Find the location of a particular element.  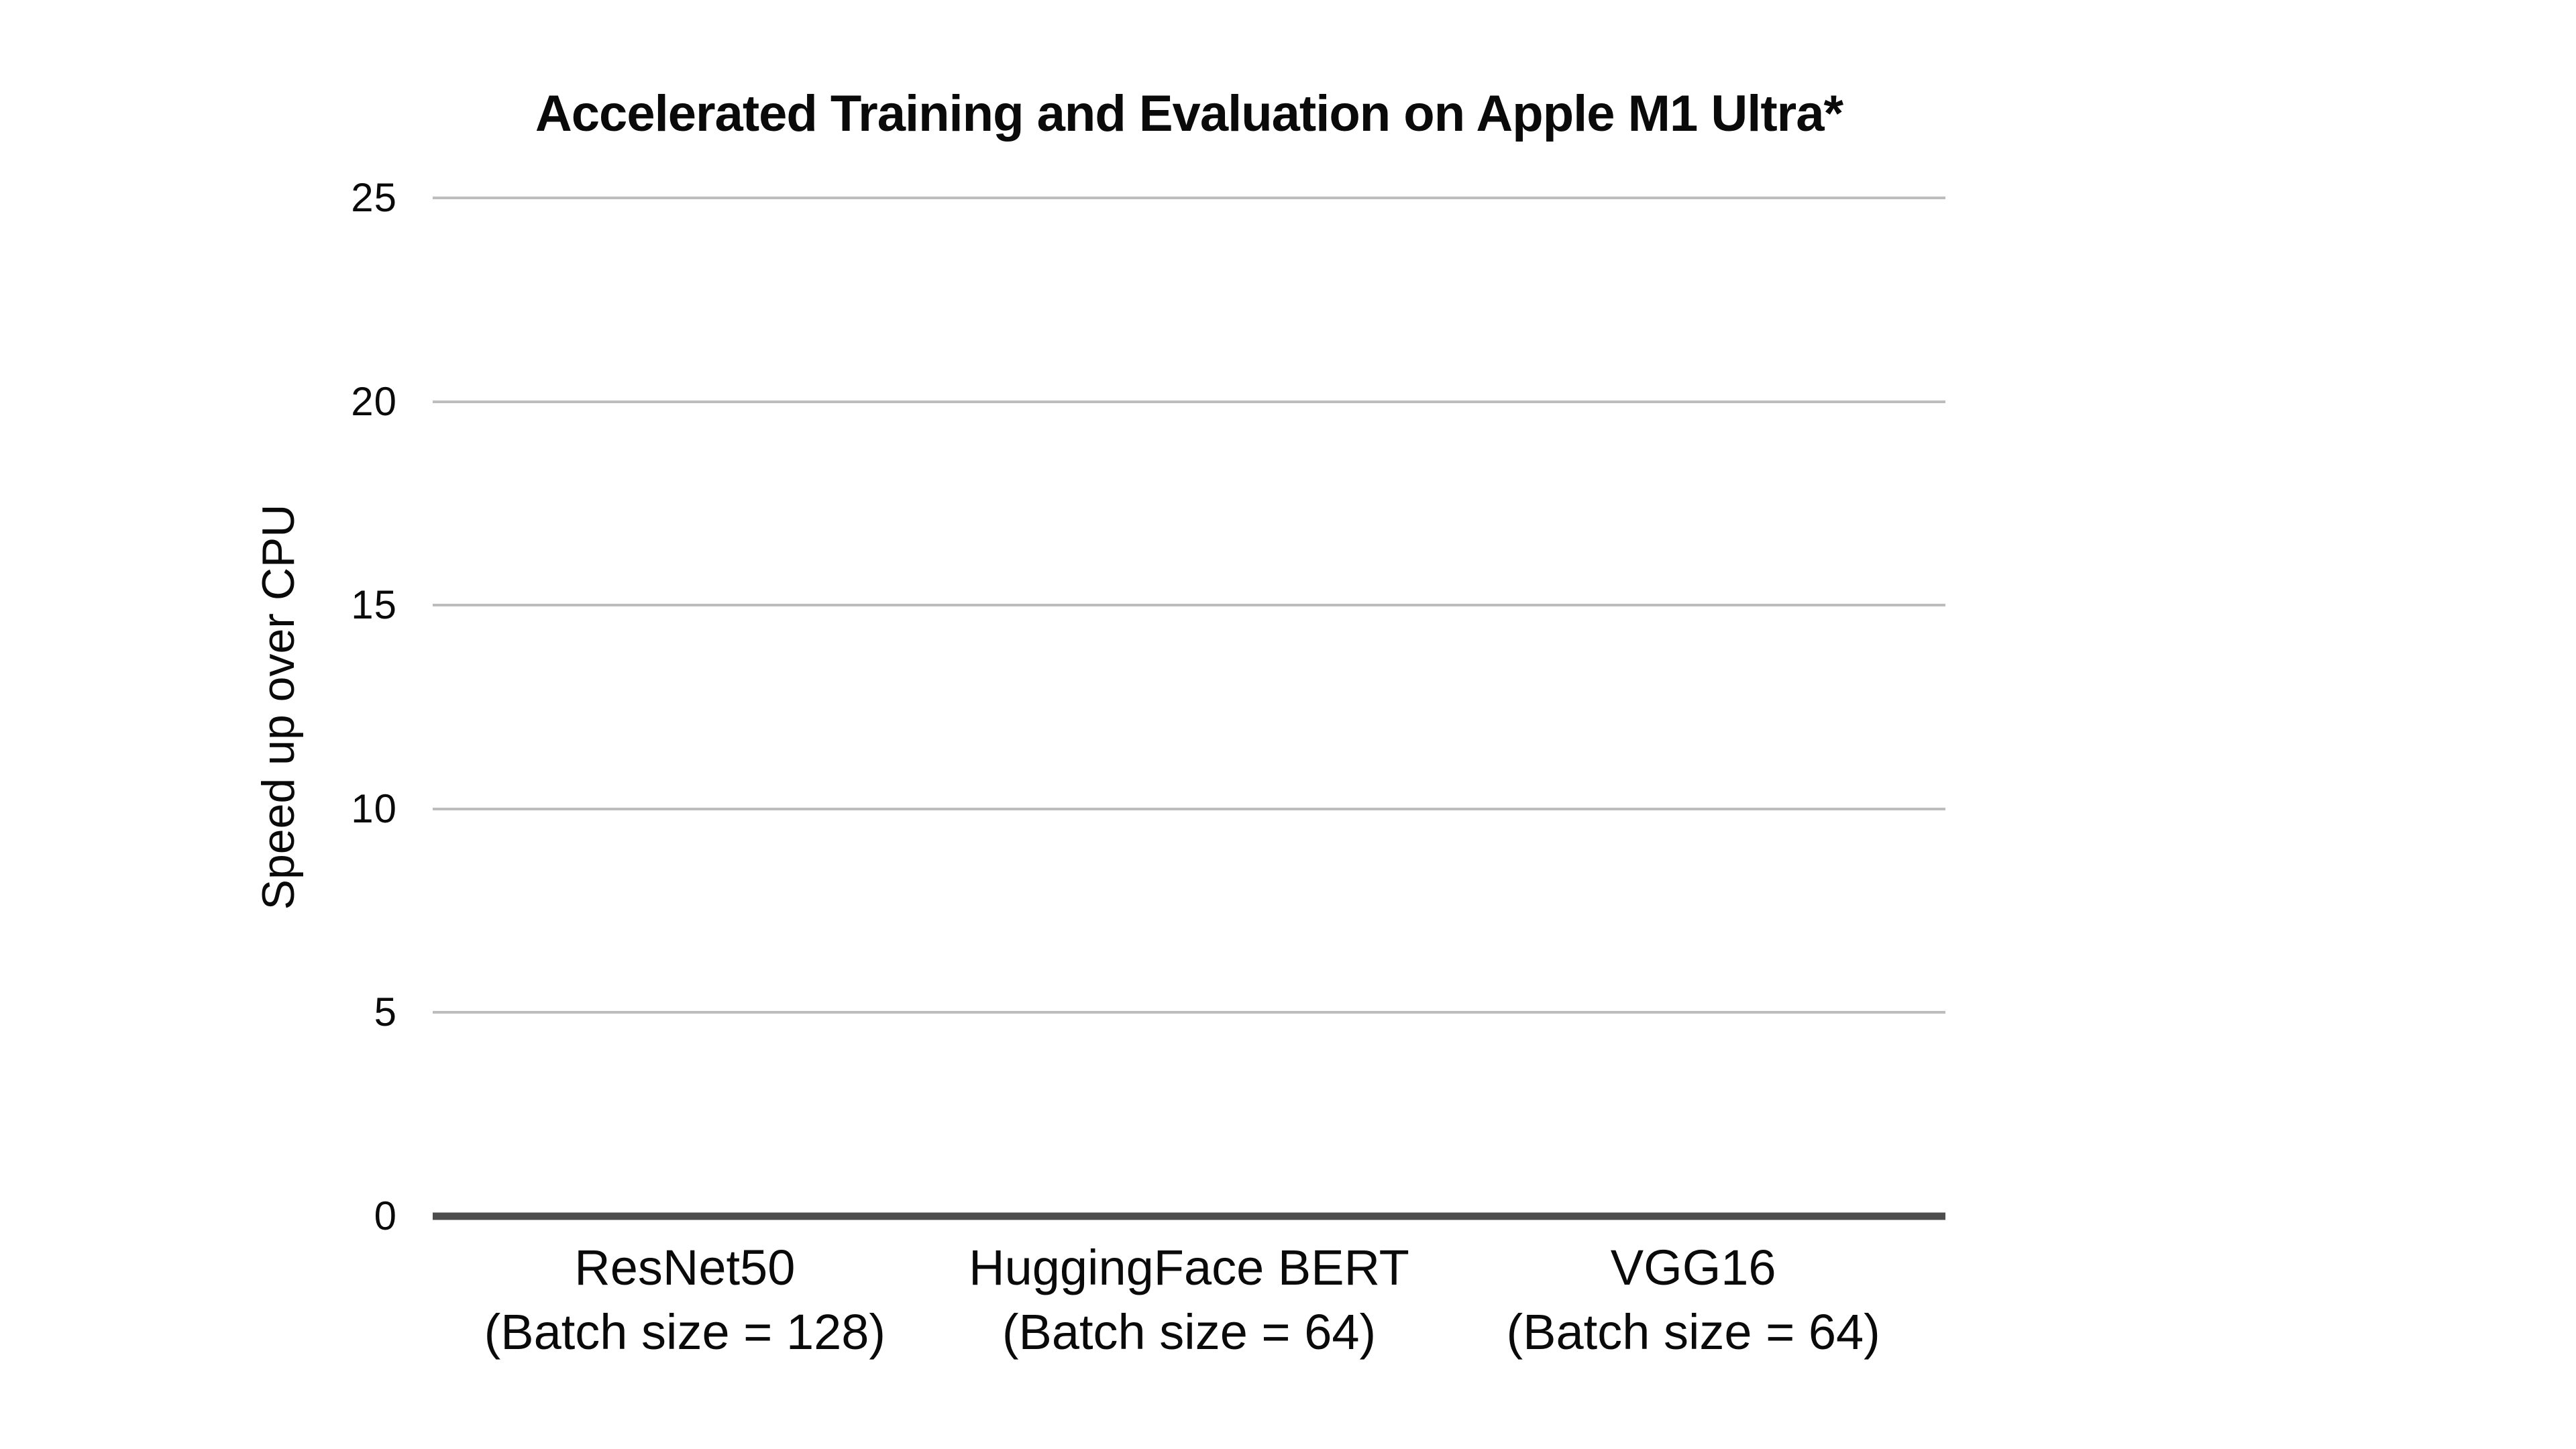

x-category-label: ResNet50 (Batch size = 128) is located at coordinates (685, 1300).